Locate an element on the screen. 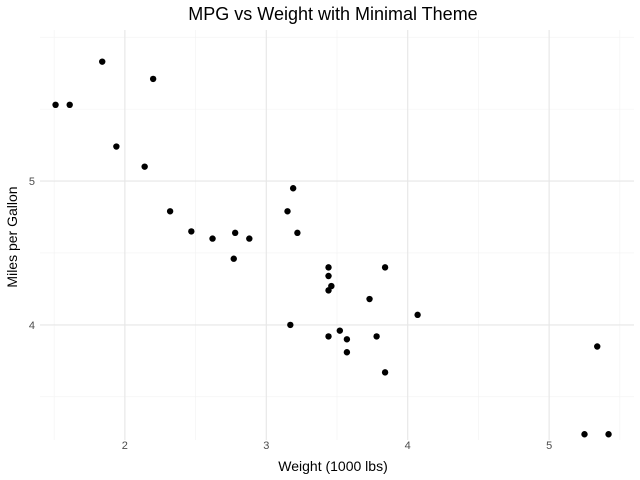  y-tick-label: 5 is located at coordinates (32, 182).